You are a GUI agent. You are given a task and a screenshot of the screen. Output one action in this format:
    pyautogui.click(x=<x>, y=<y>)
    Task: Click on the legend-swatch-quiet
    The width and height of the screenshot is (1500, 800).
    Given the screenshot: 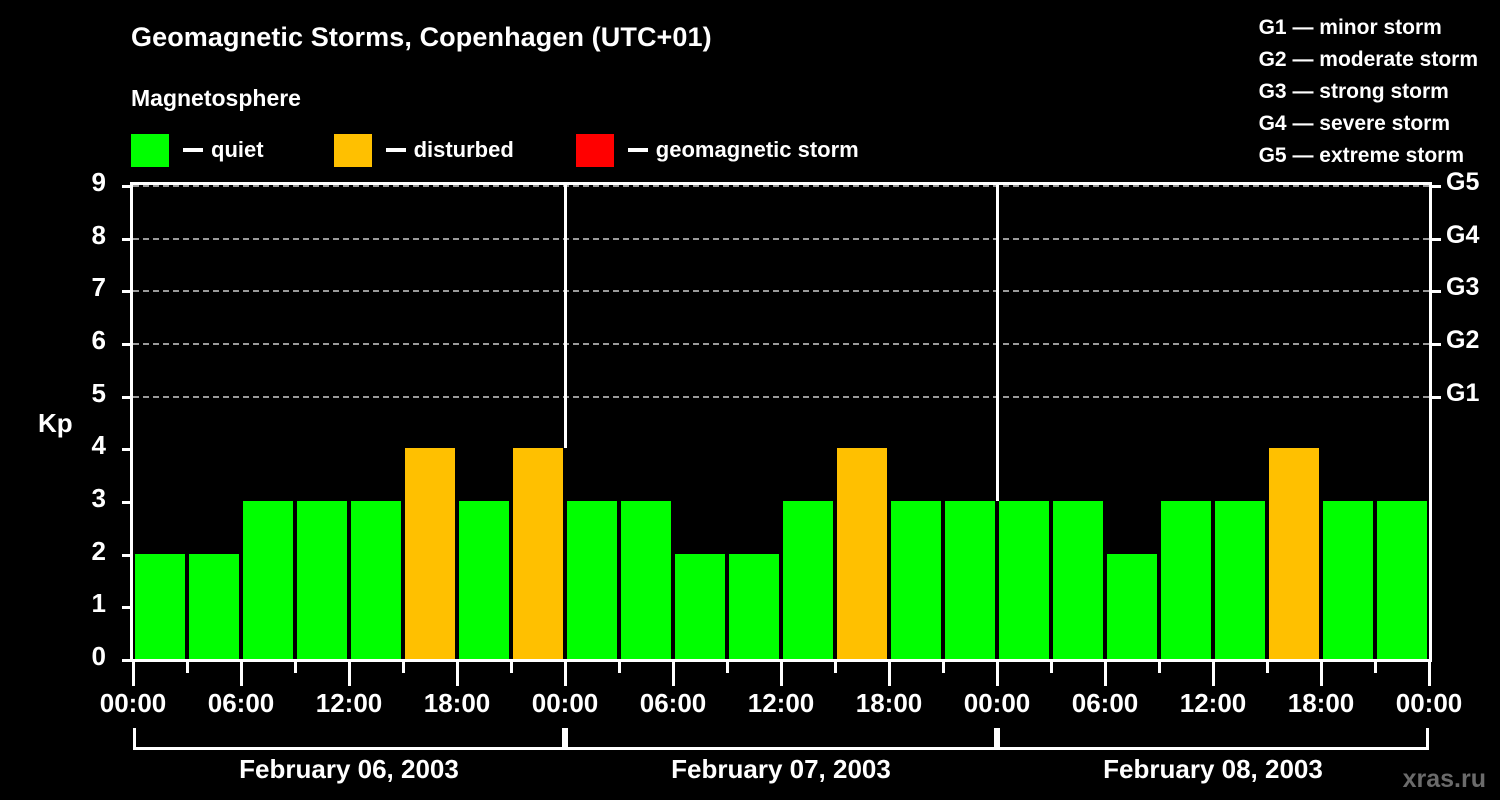 What is the action you would take?
    pyautogui.click(x=150, y=150)
    